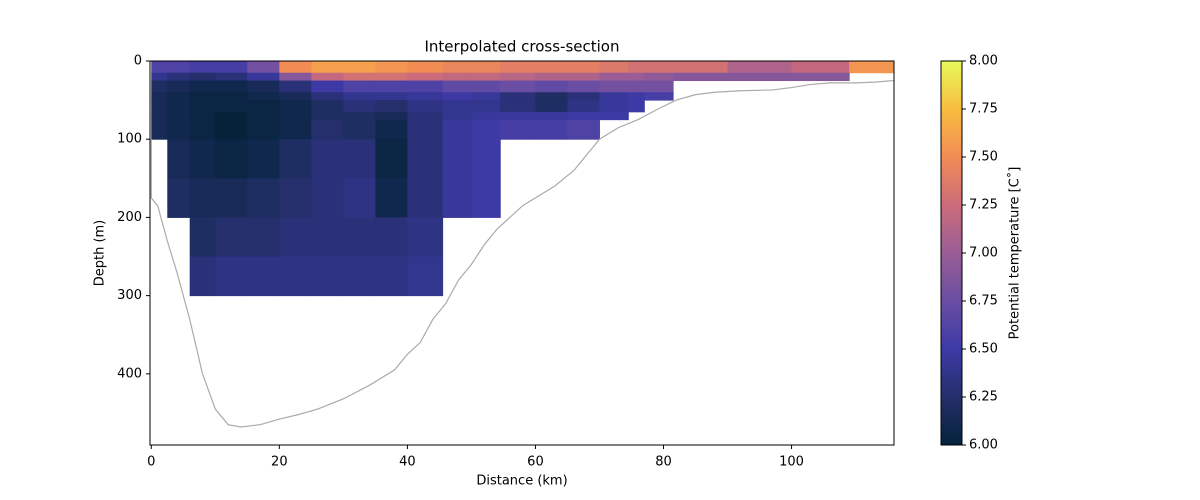 The width and height of the screenshot is (1200, 500). I want to click on x-tick-label: 20, so click(279, 462).